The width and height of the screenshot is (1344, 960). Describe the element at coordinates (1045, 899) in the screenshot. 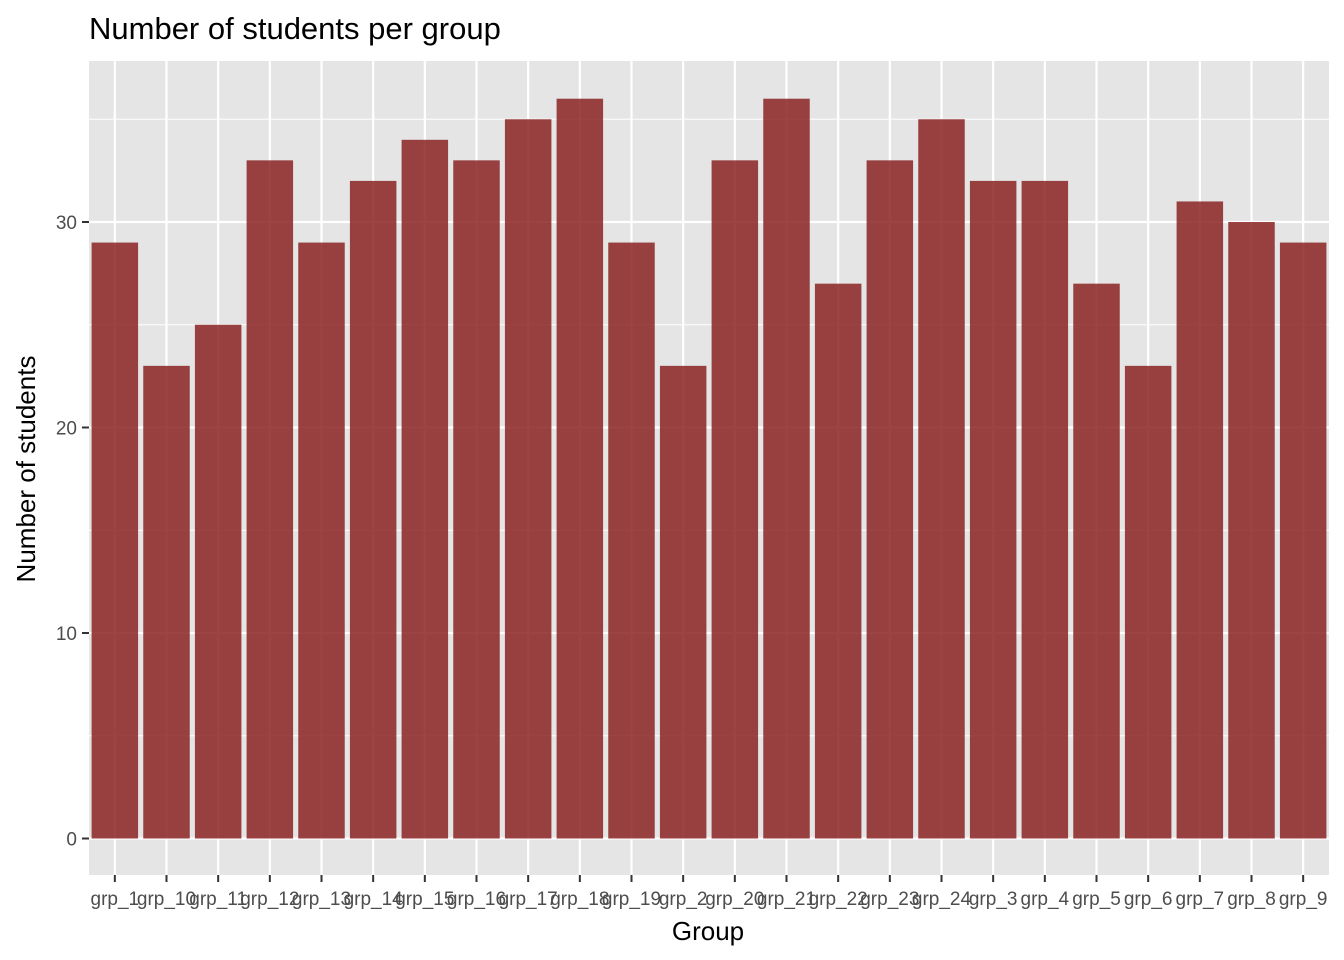

I see `x-tick-label: grp_4` at that location.